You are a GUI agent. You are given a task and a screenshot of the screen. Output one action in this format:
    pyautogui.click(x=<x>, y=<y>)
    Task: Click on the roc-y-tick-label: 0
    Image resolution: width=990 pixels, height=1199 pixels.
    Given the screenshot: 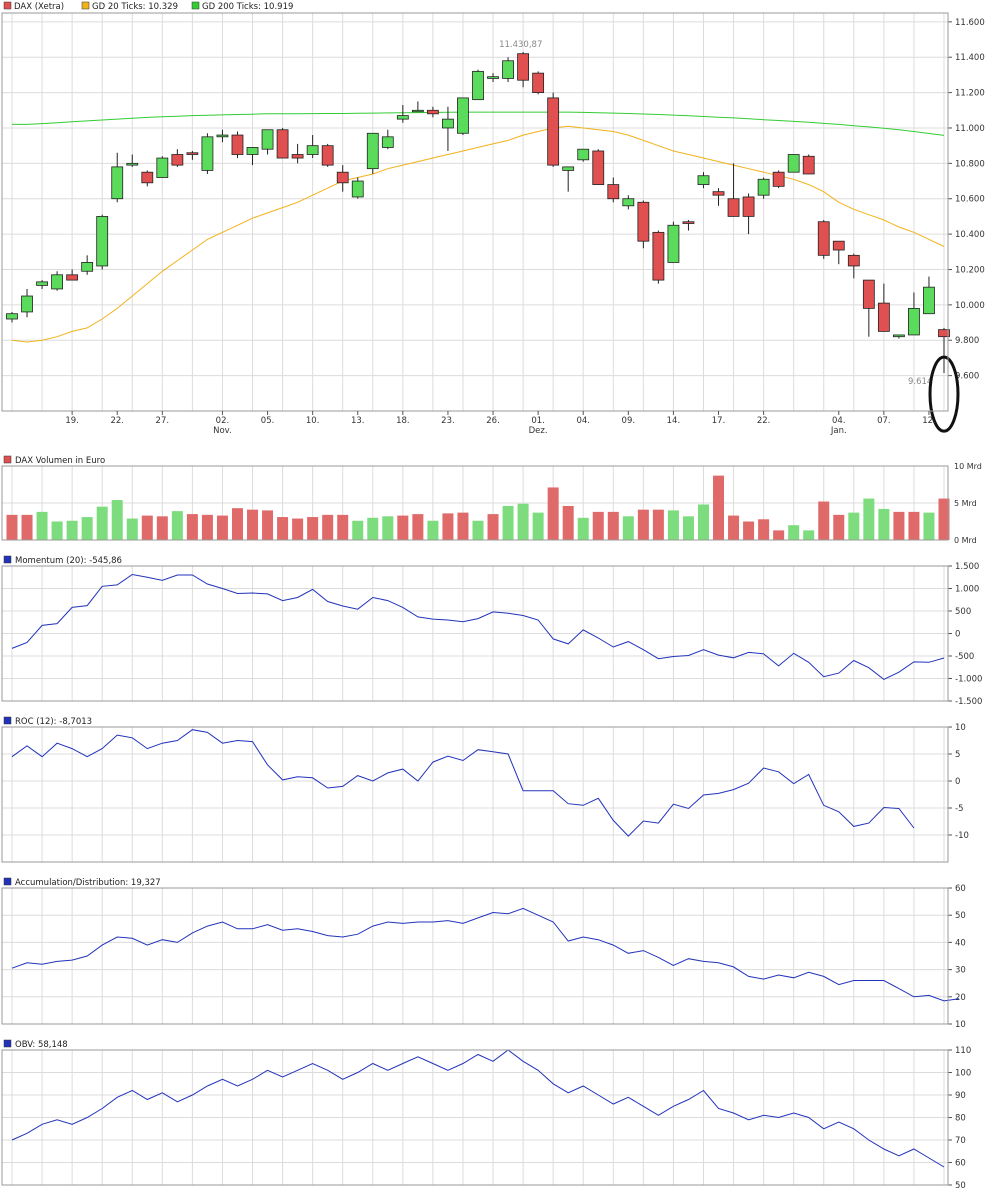 What is the action you would take?
    pyautogui.click(x=957, y=782)
    